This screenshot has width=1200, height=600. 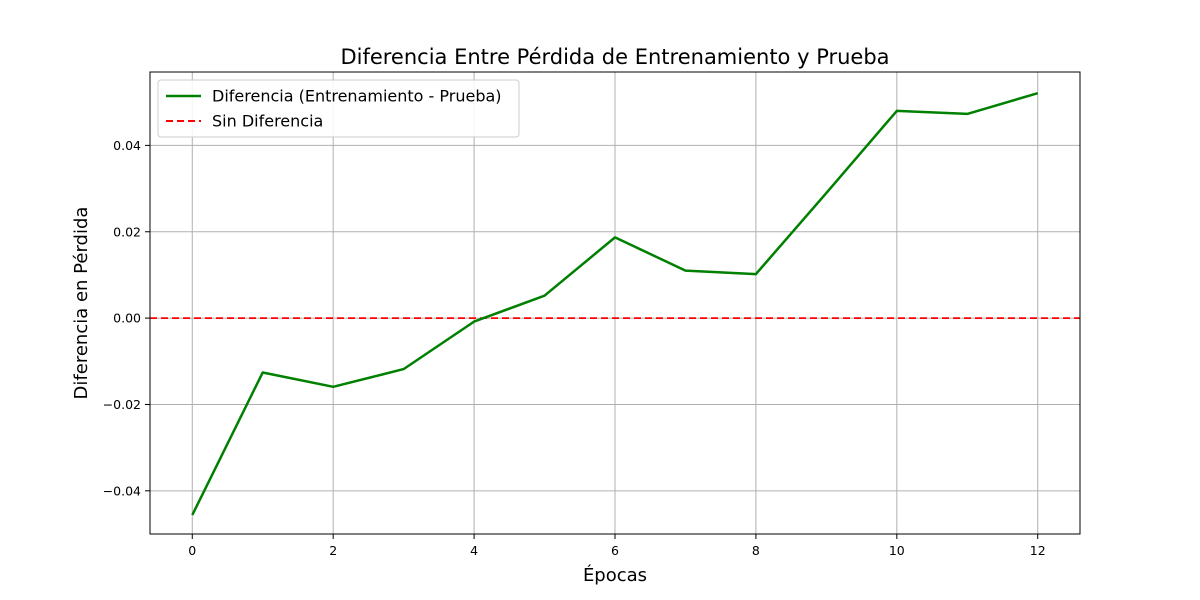 What do you see at coordinates (897, 550) in the screenshot?
I see `x-tick-label: 10` at bounding box center [897, 550].